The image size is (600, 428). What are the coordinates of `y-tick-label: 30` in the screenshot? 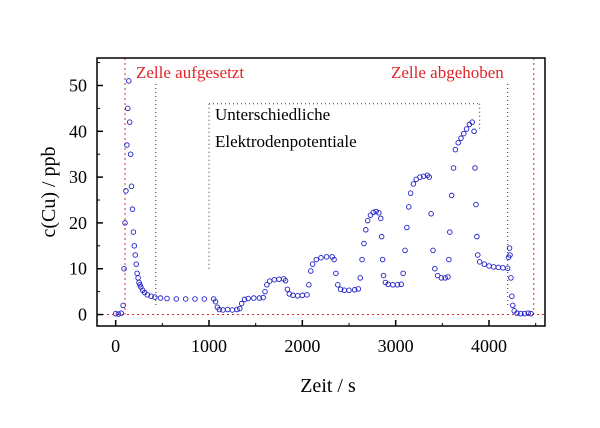 It's located at (78, 177).